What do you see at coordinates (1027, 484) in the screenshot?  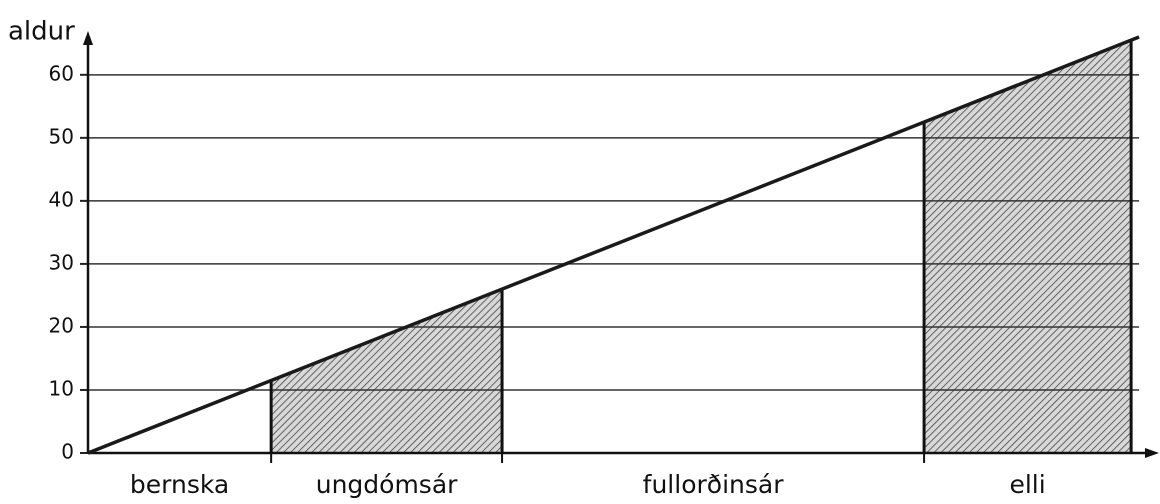 I see `stage-label: elli` at bounding box center [1027, 484].